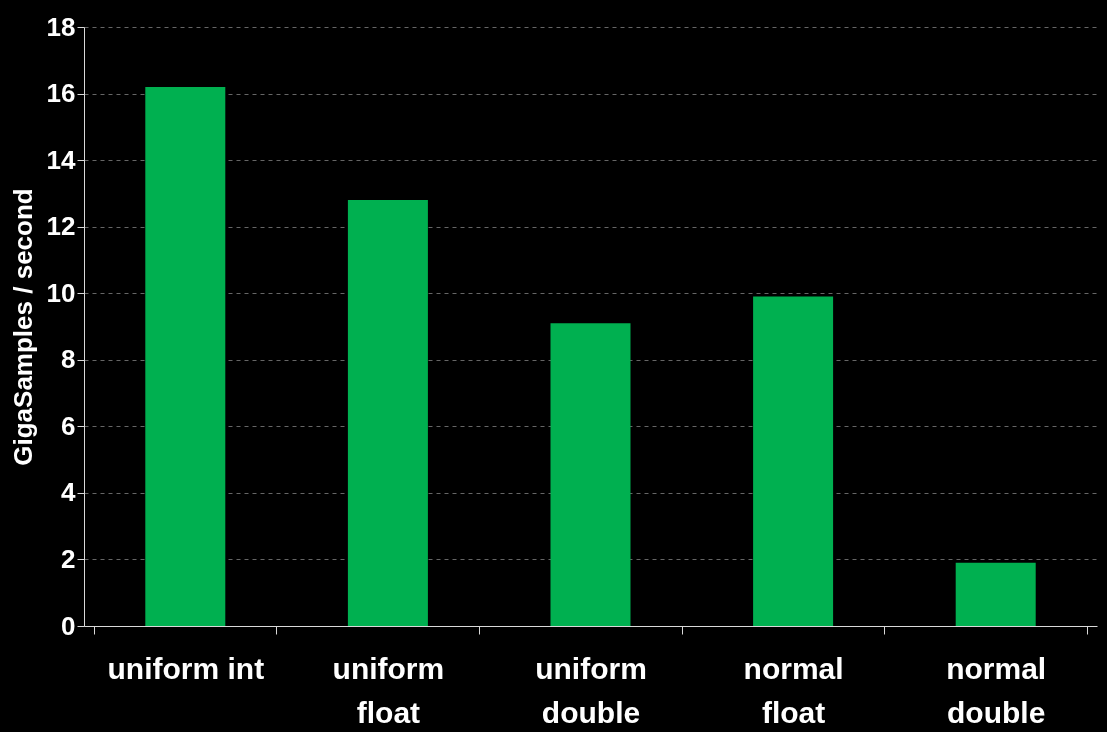  I want to click on x-tick-label: uniform double, so click(591, 690).